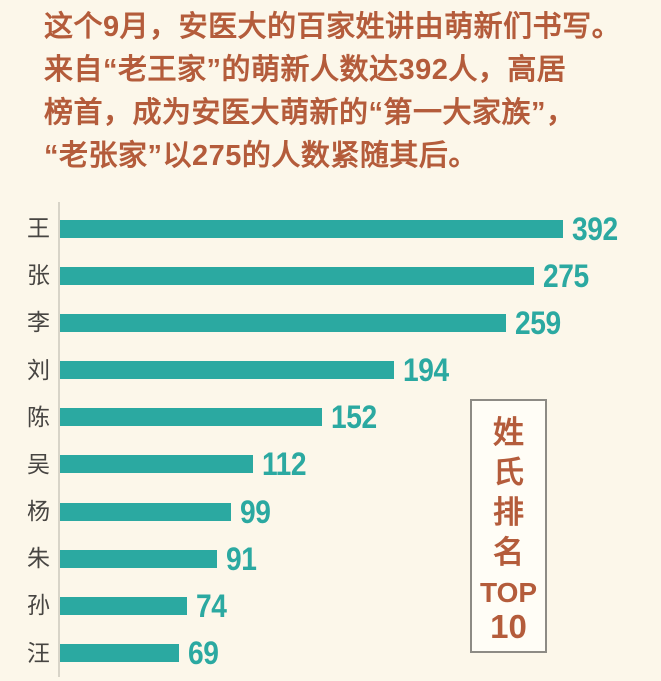  I want to click on value-label: 392, so click(595, 228).